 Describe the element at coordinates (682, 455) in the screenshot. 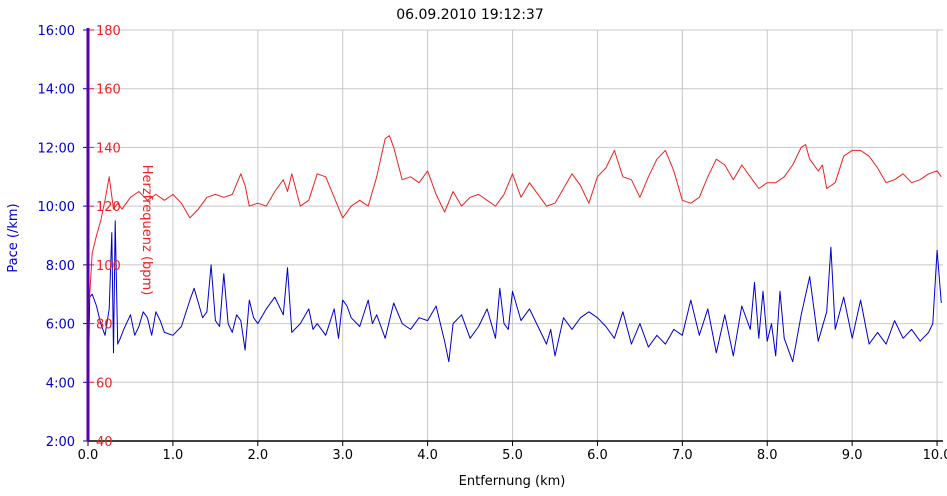

I see `x-tick-label: 7.0` at that location.